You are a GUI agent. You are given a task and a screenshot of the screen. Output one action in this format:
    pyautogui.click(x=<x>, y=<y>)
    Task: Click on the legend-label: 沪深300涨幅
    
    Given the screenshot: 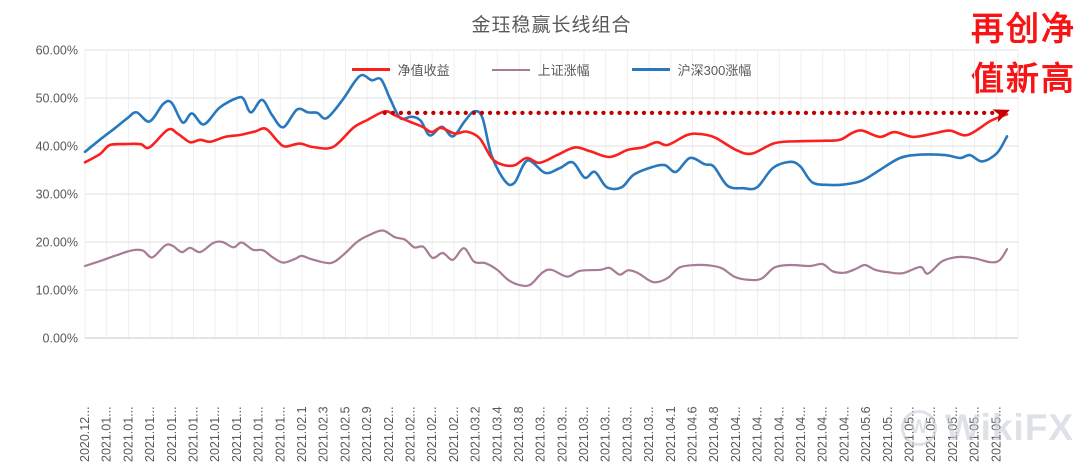 What is the action you would take?
    pyautogui.click(x=714, y=70)
    